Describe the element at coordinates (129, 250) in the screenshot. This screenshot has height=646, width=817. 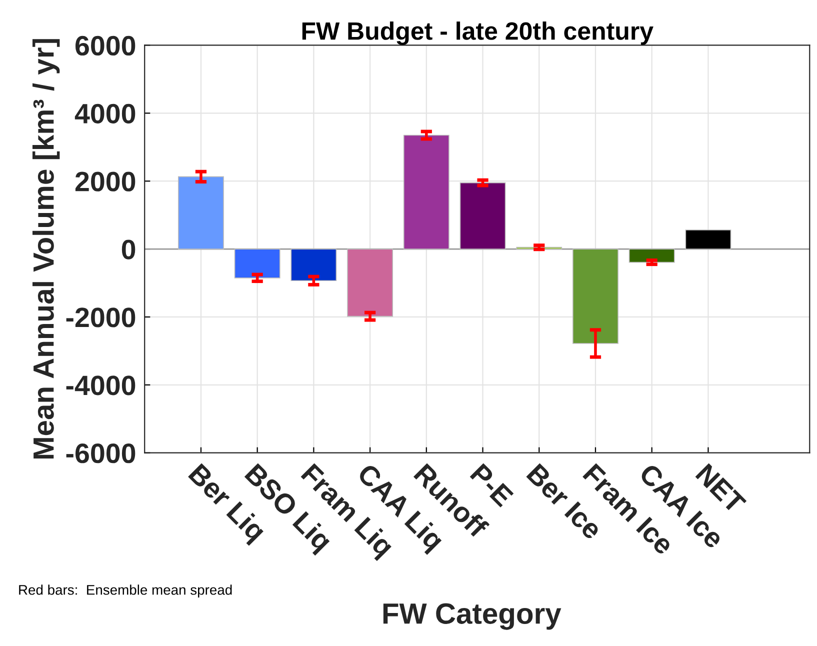
I see `y-tick-label: 0` at that location.